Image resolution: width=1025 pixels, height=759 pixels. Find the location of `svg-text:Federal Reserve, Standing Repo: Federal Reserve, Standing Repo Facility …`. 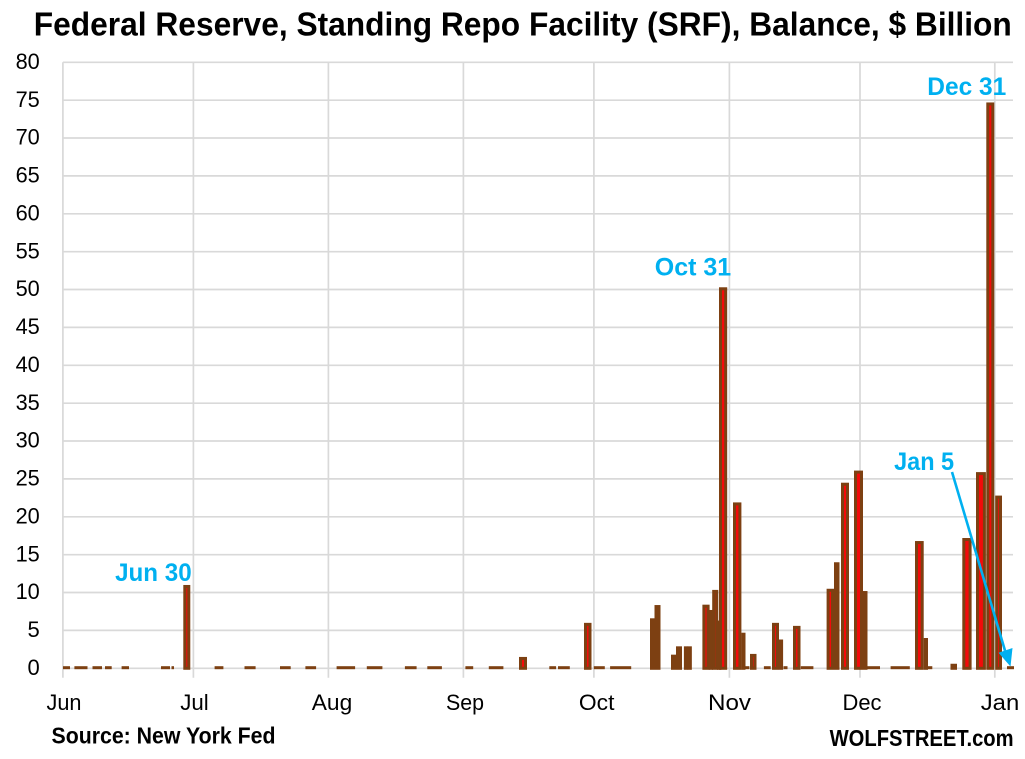

svg-text:Federal Reserve, Standing Repo: Federal Reserve, Standing Repo Facility … is located at coordinates (523, 24).